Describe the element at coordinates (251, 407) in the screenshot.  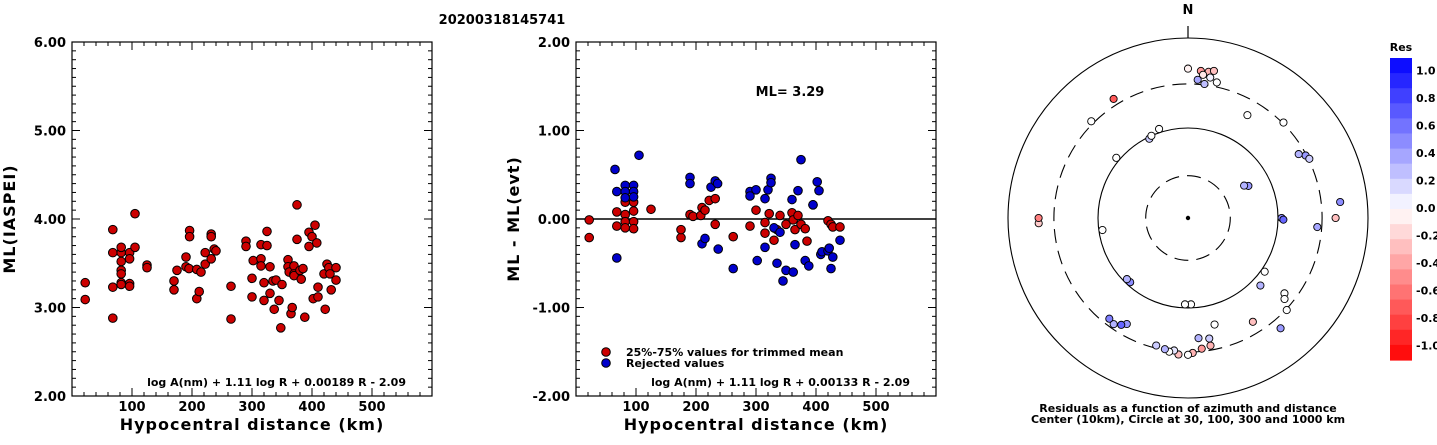
I see `x-tick-label: 300` at that location.